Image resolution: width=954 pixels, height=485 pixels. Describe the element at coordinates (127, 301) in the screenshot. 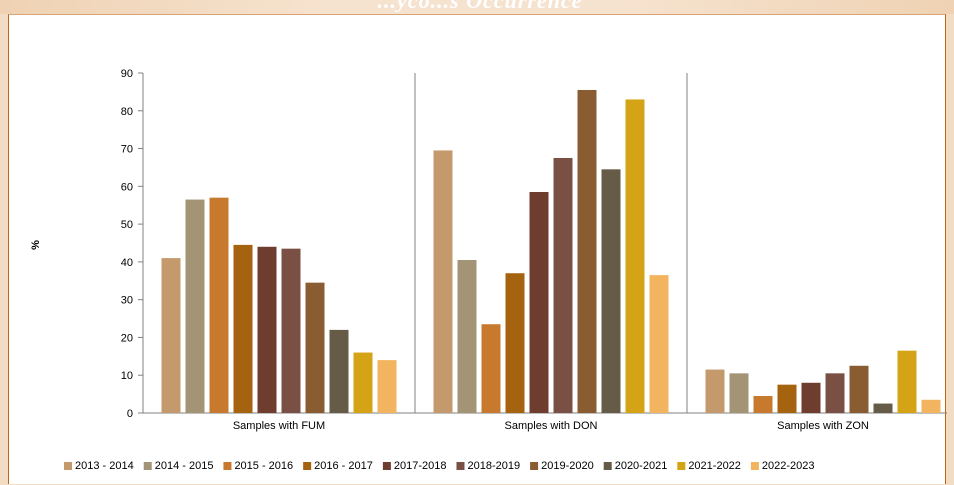

I see `y-tick-label: 30` at that location.